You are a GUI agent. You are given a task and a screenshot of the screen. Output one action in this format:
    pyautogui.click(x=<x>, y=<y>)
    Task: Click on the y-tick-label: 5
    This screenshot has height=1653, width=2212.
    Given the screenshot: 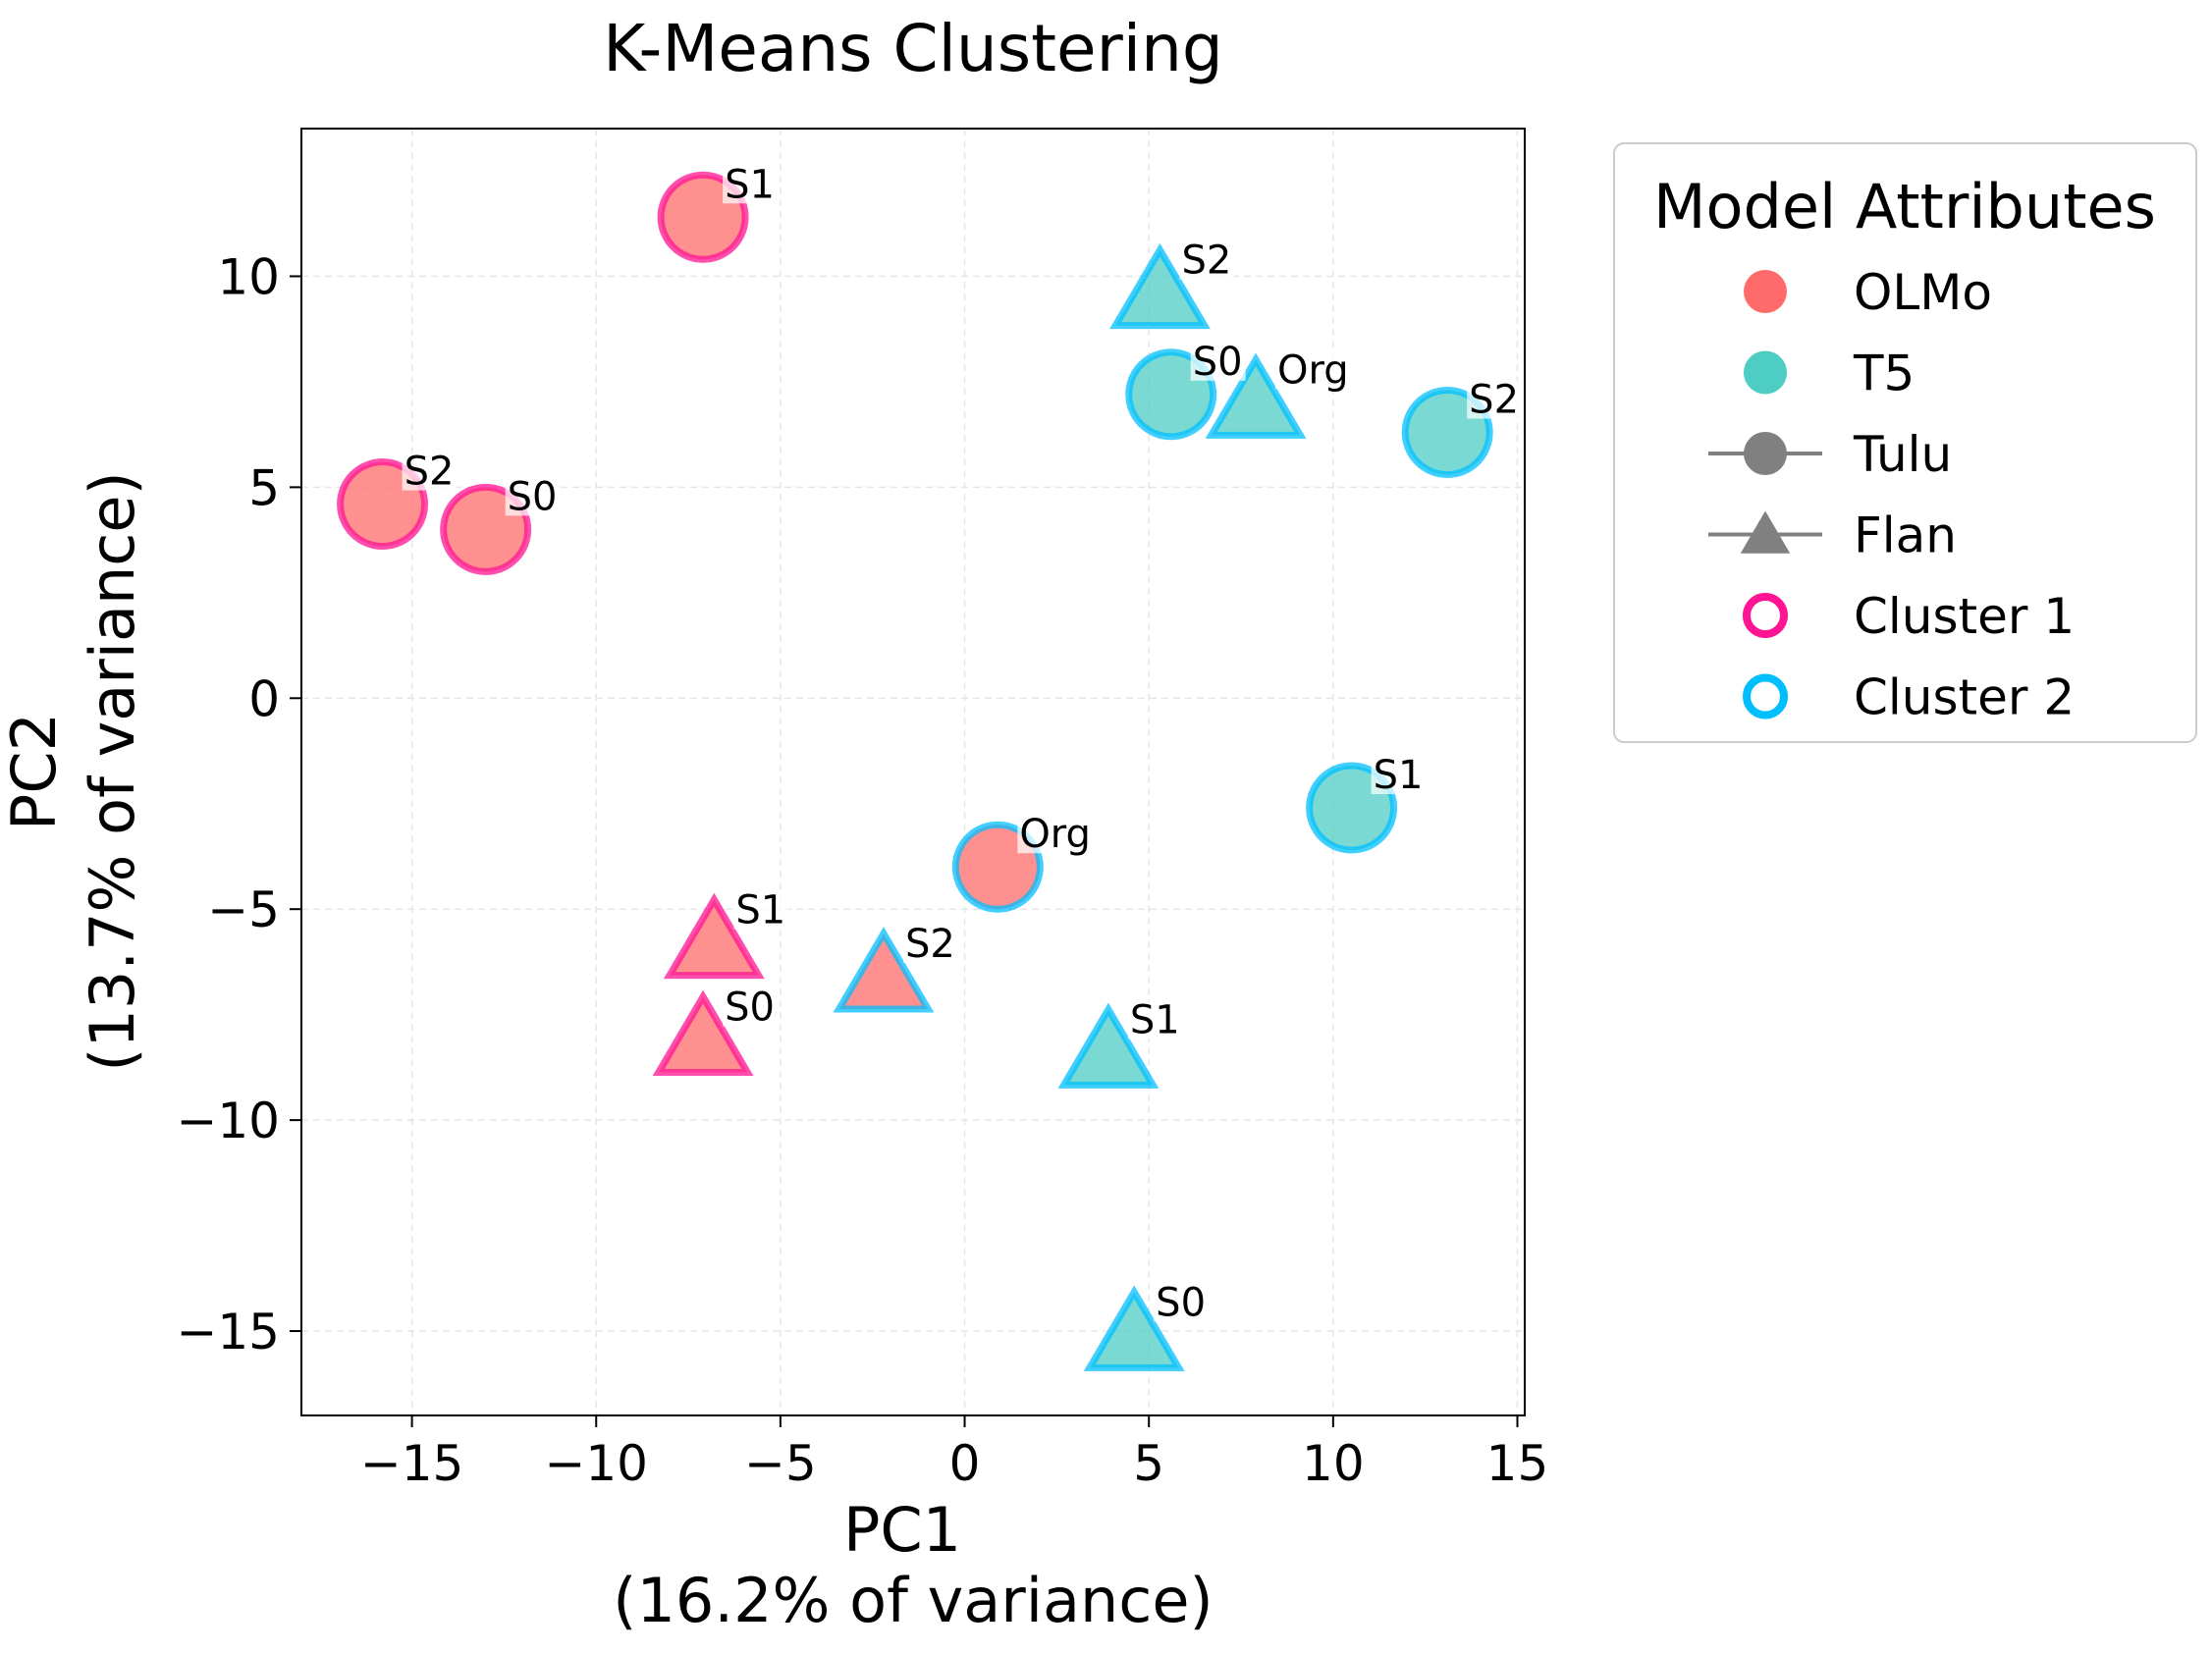 What is the action you would take?
    pyautogui.click(x=264, y=487)
    